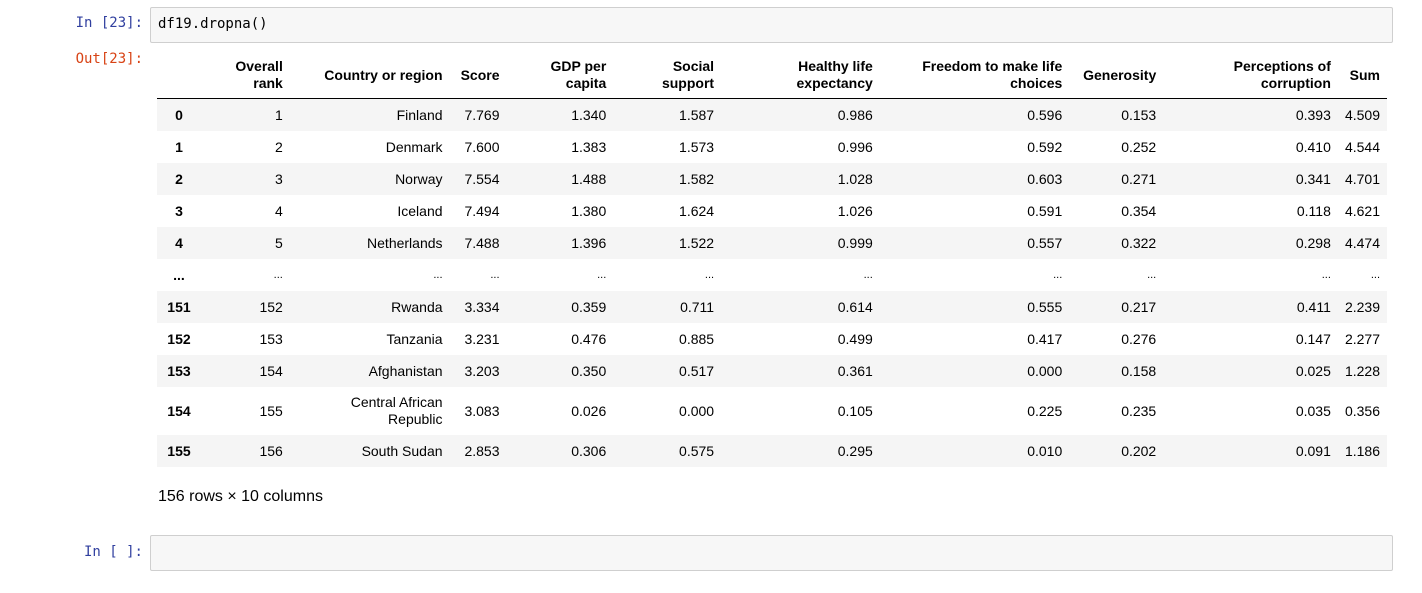  I want to click on table-cell: 0.341, so click(1313, 178).